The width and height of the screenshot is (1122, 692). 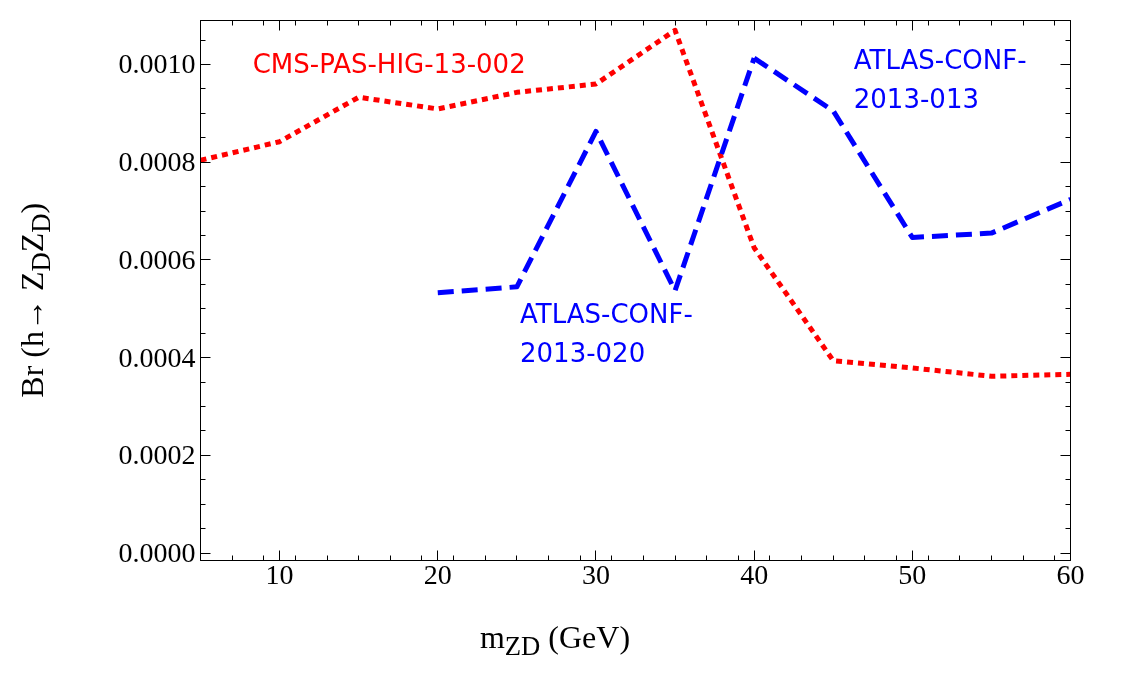 What do you see at coordinates (606, 333) in the screenshot?
I see `series-label: ATLAS-CONF- 2013-020` at bounding box center [606, 333].